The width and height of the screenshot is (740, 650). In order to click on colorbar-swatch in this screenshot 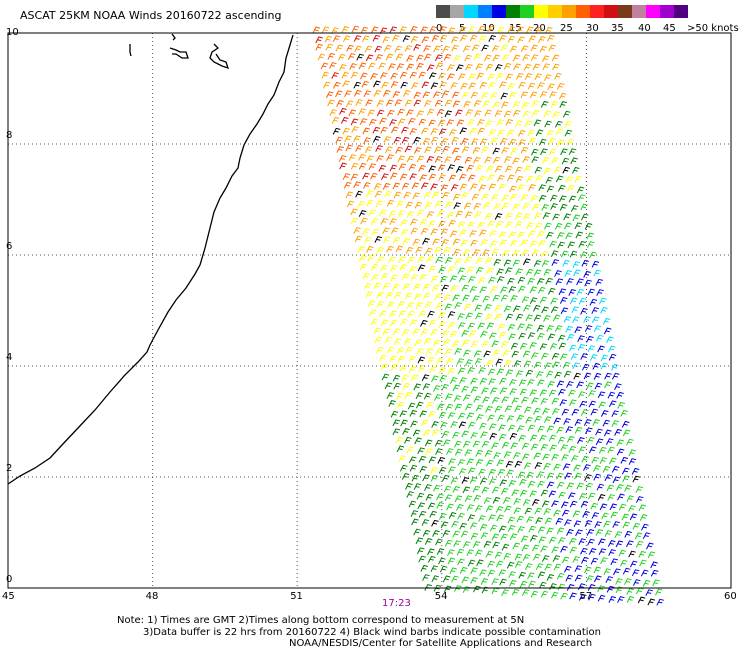, I will do `click(443, 11)`.